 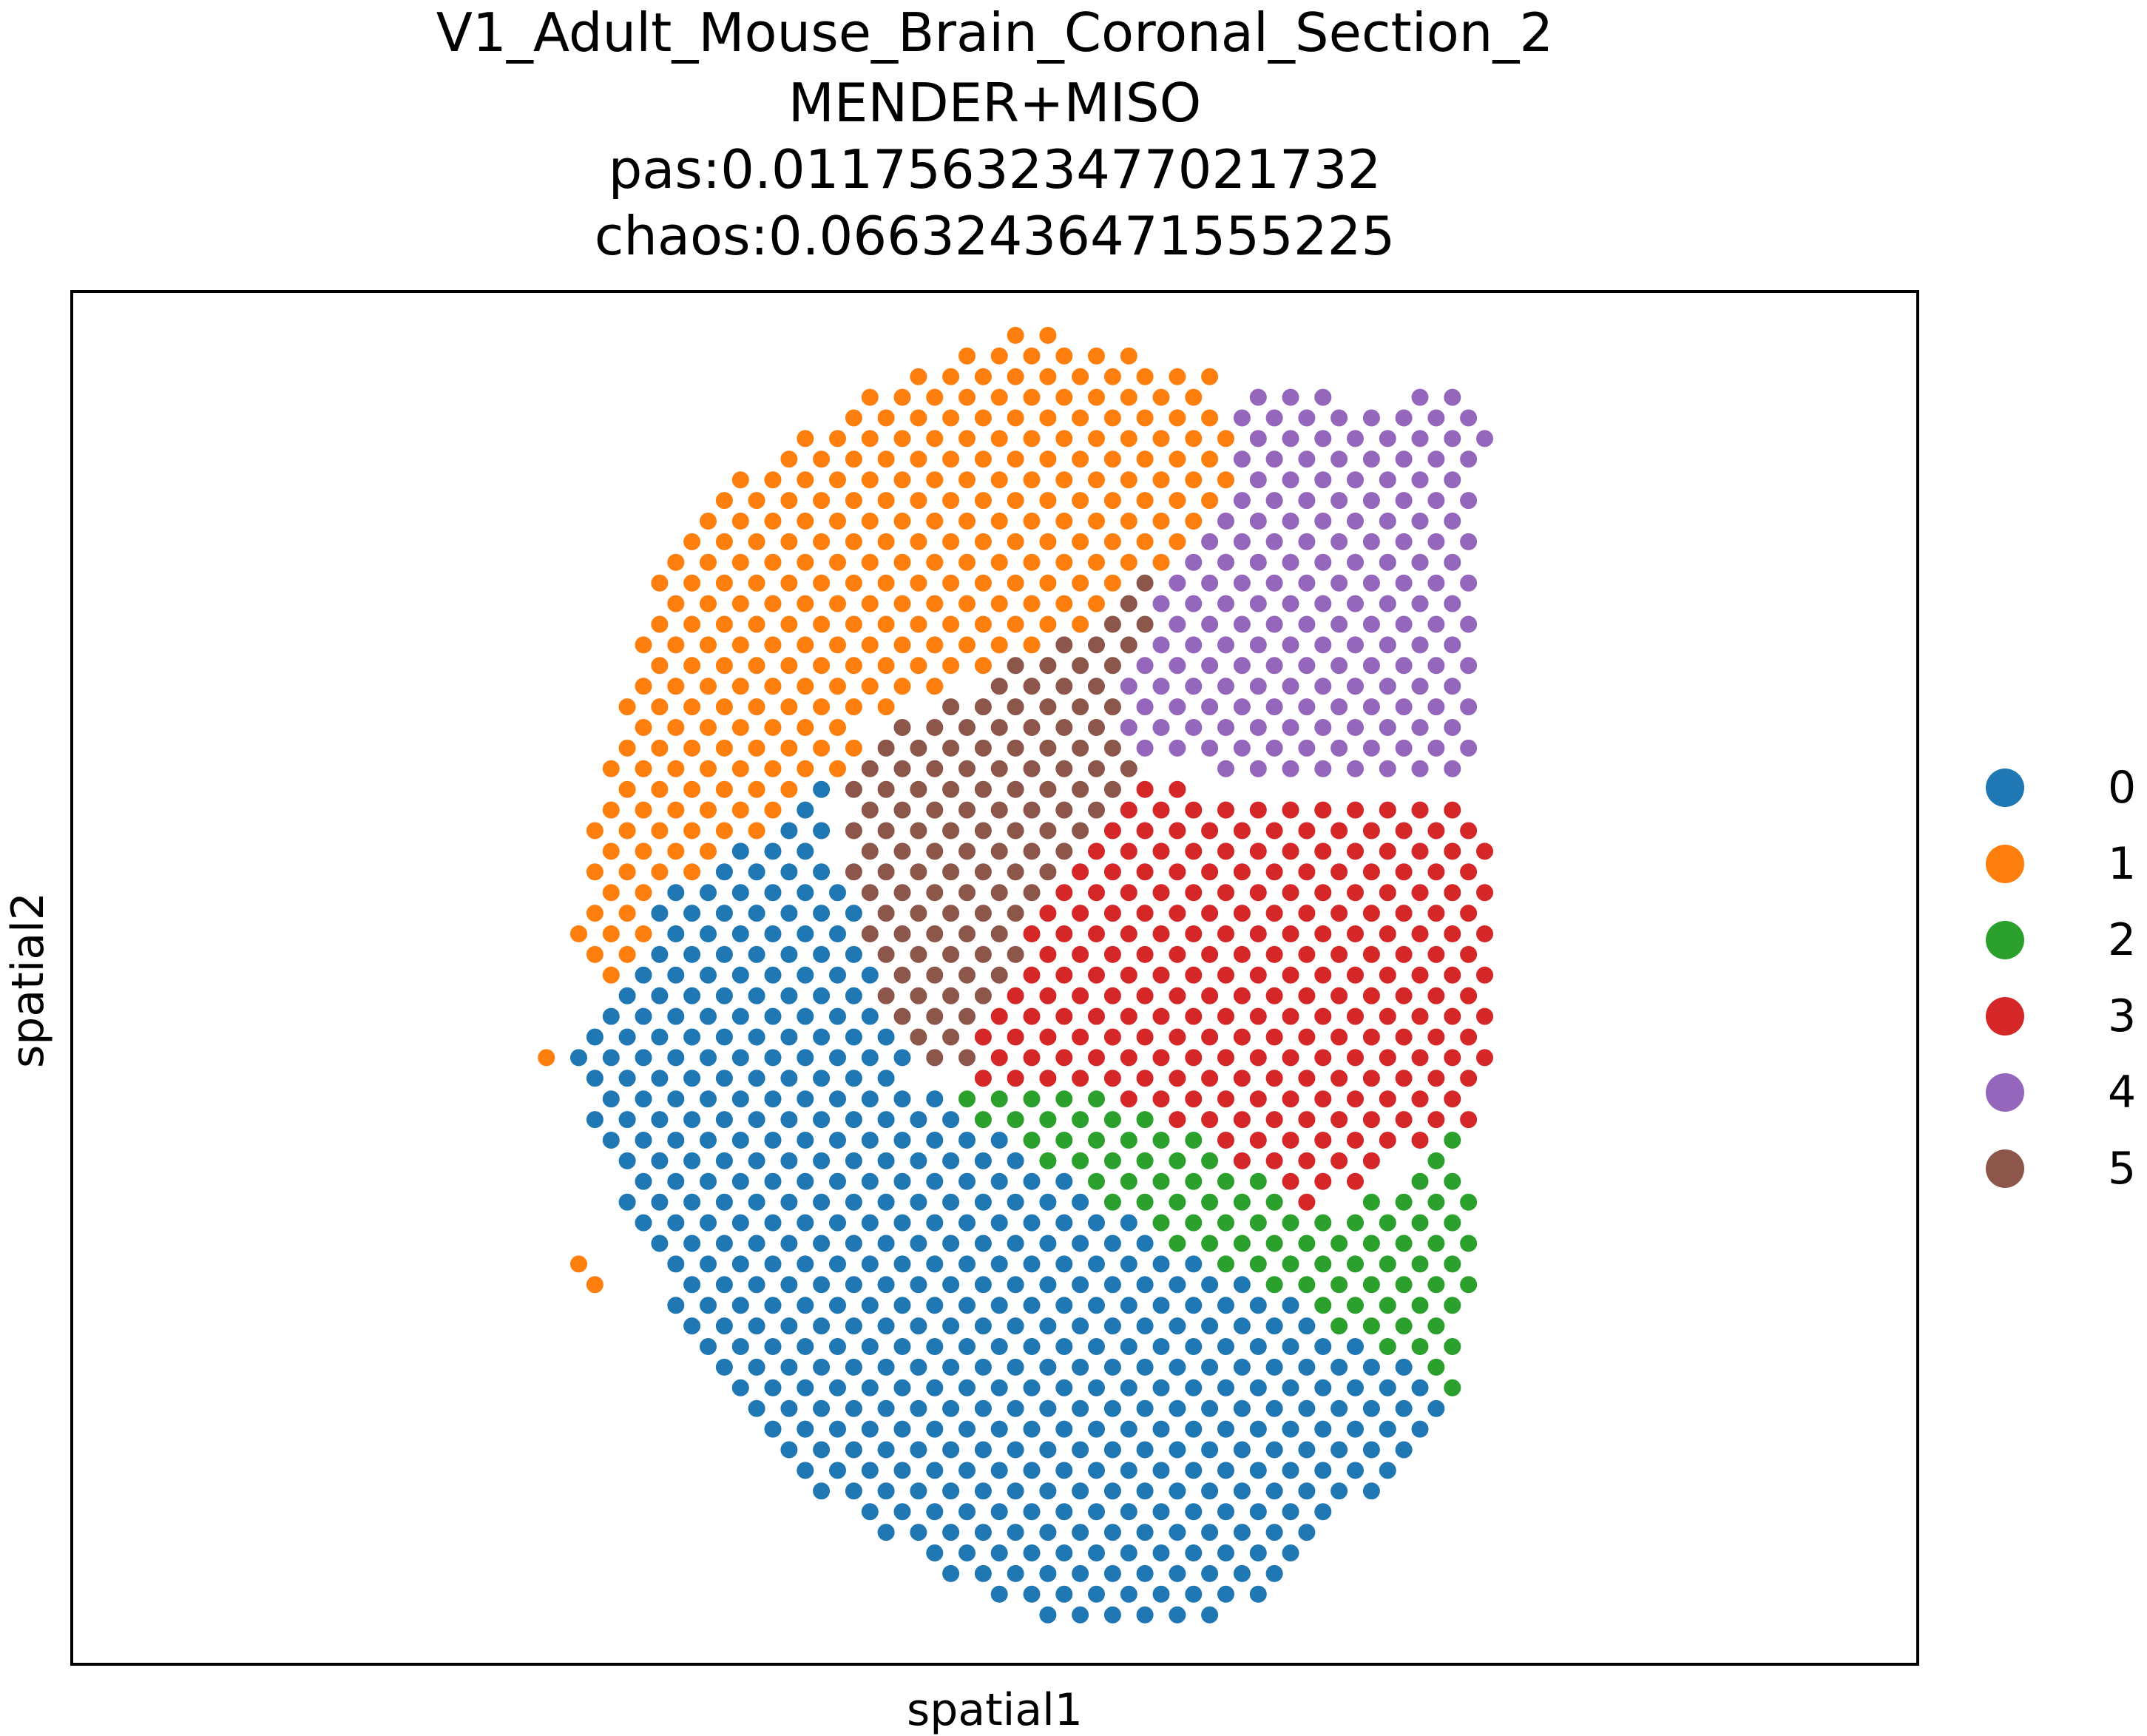 I want to click on legend-marker, so click(x=2005, y=1168).